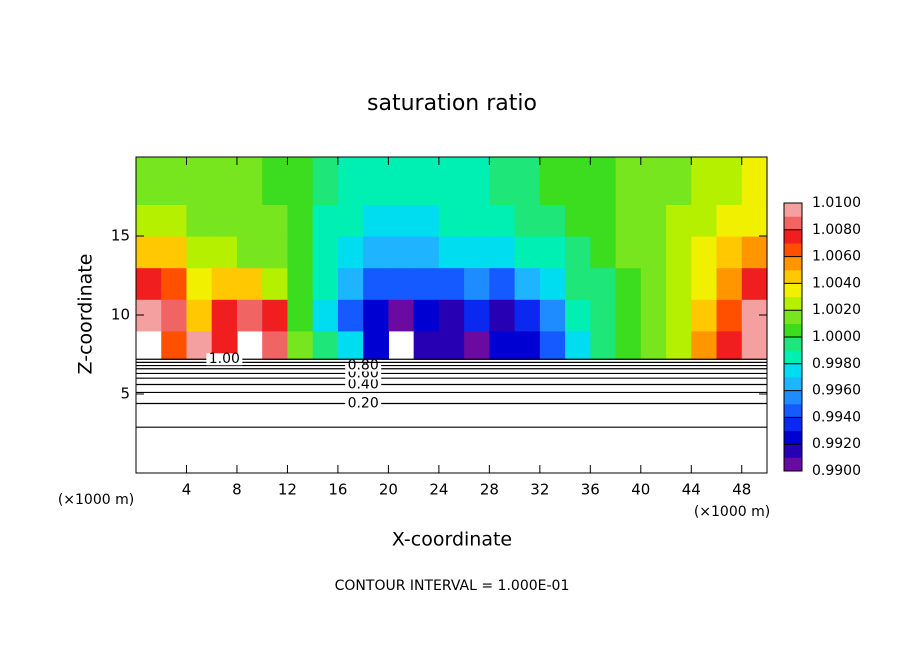  I want to click on colorbar-label: 0.9960, so click(836, 391).